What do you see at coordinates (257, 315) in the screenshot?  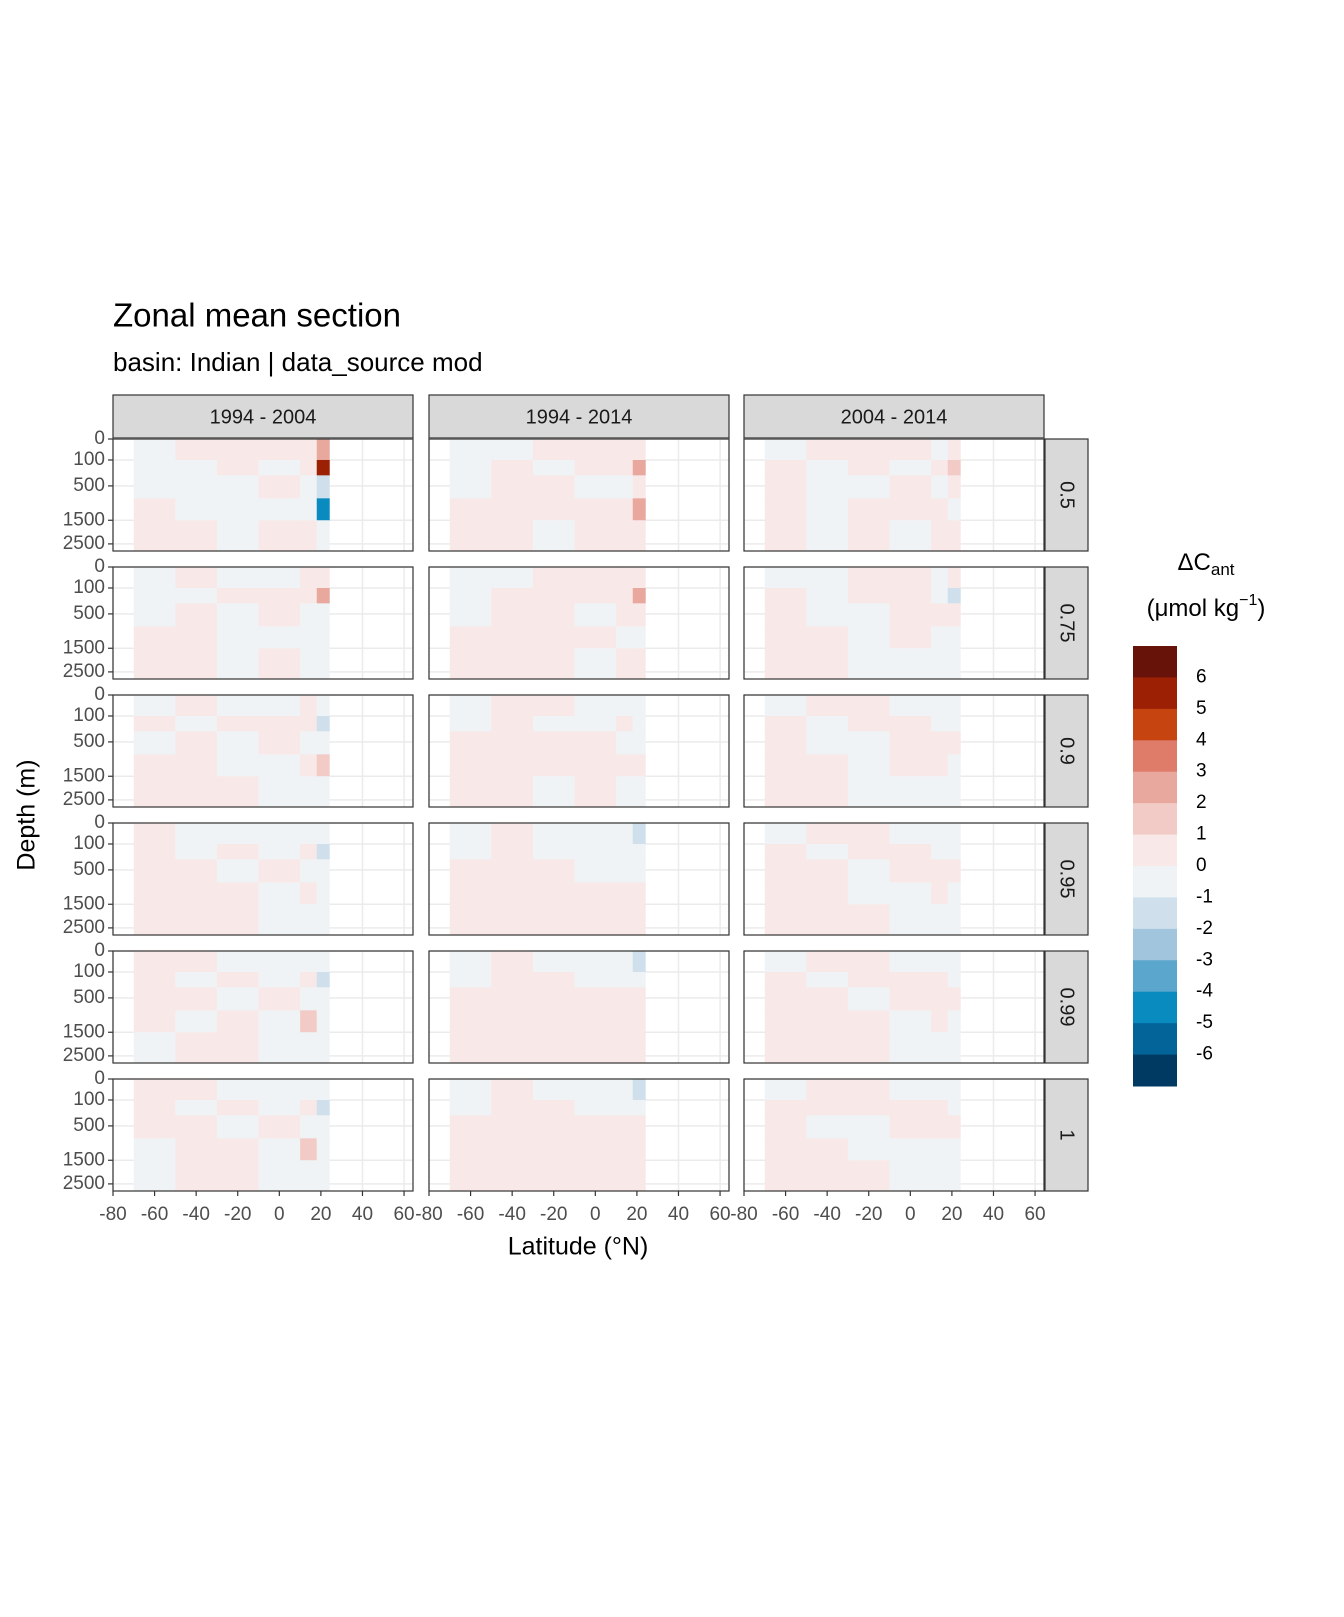 I see `chart-title: Zonal mean section` at bounding box center [257, 315].